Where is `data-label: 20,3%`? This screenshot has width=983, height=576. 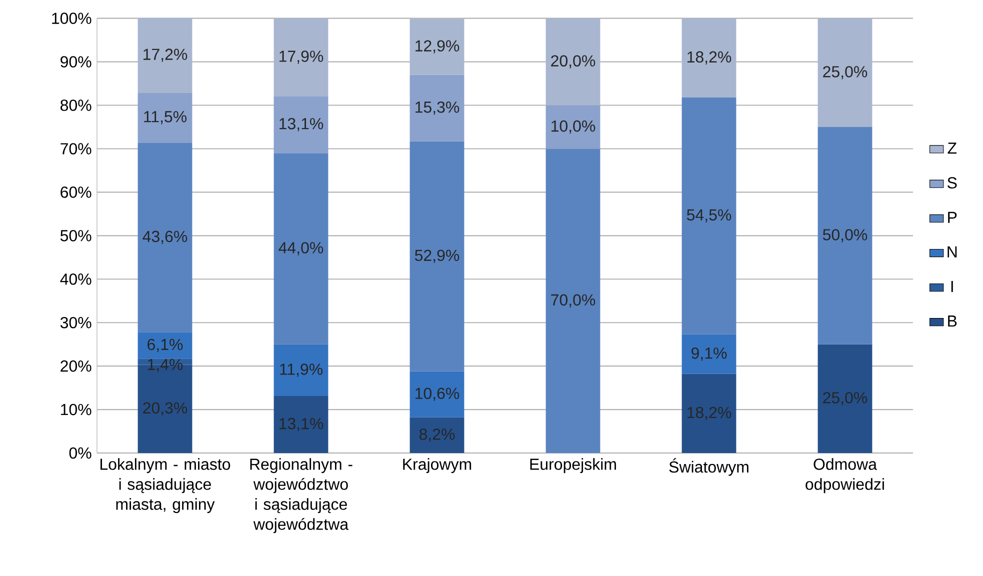
data-label: 20,3% is located at coordinates (165, 409).